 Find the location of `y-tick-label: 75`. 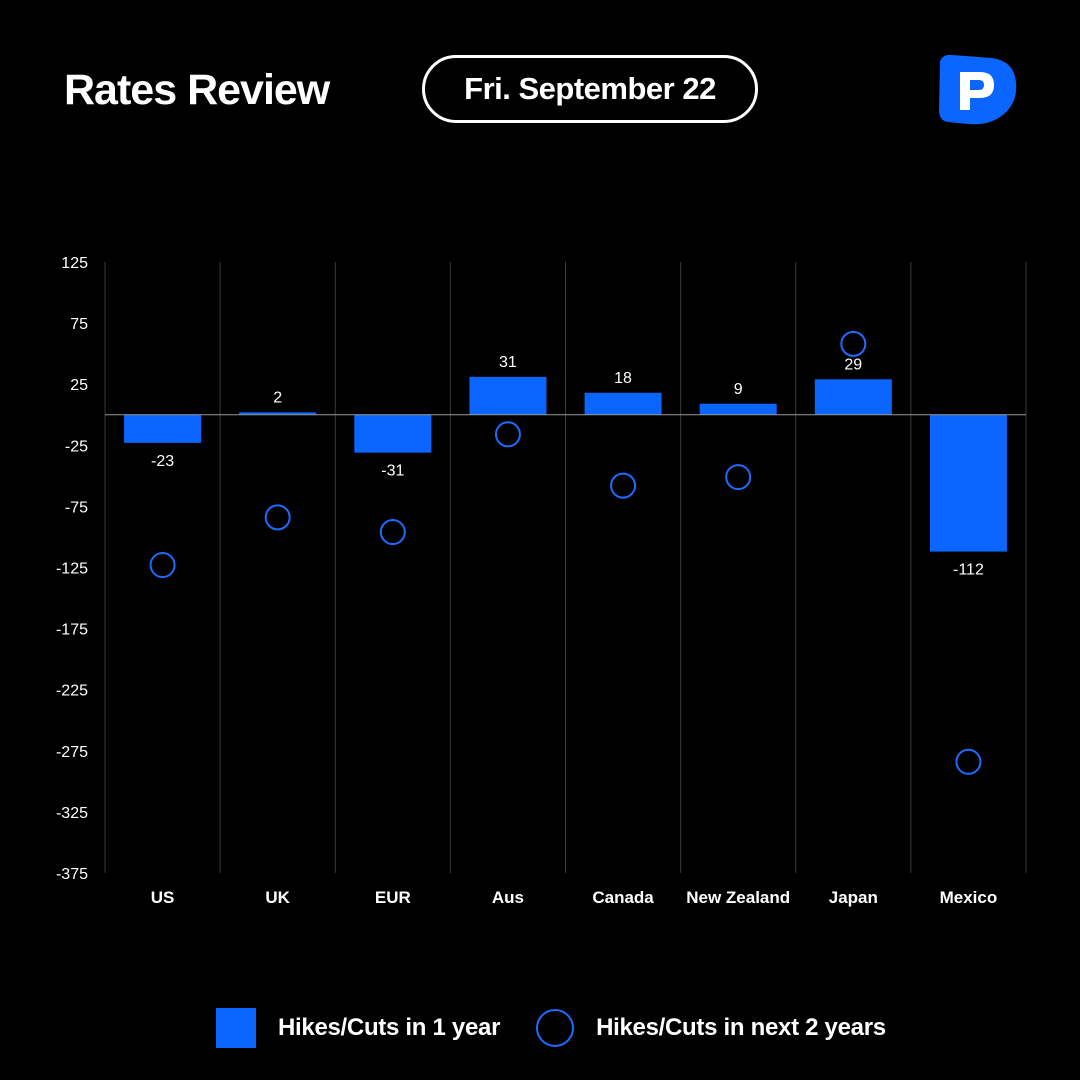

y-tick-label: 75 is located at coordinates (79, 324).